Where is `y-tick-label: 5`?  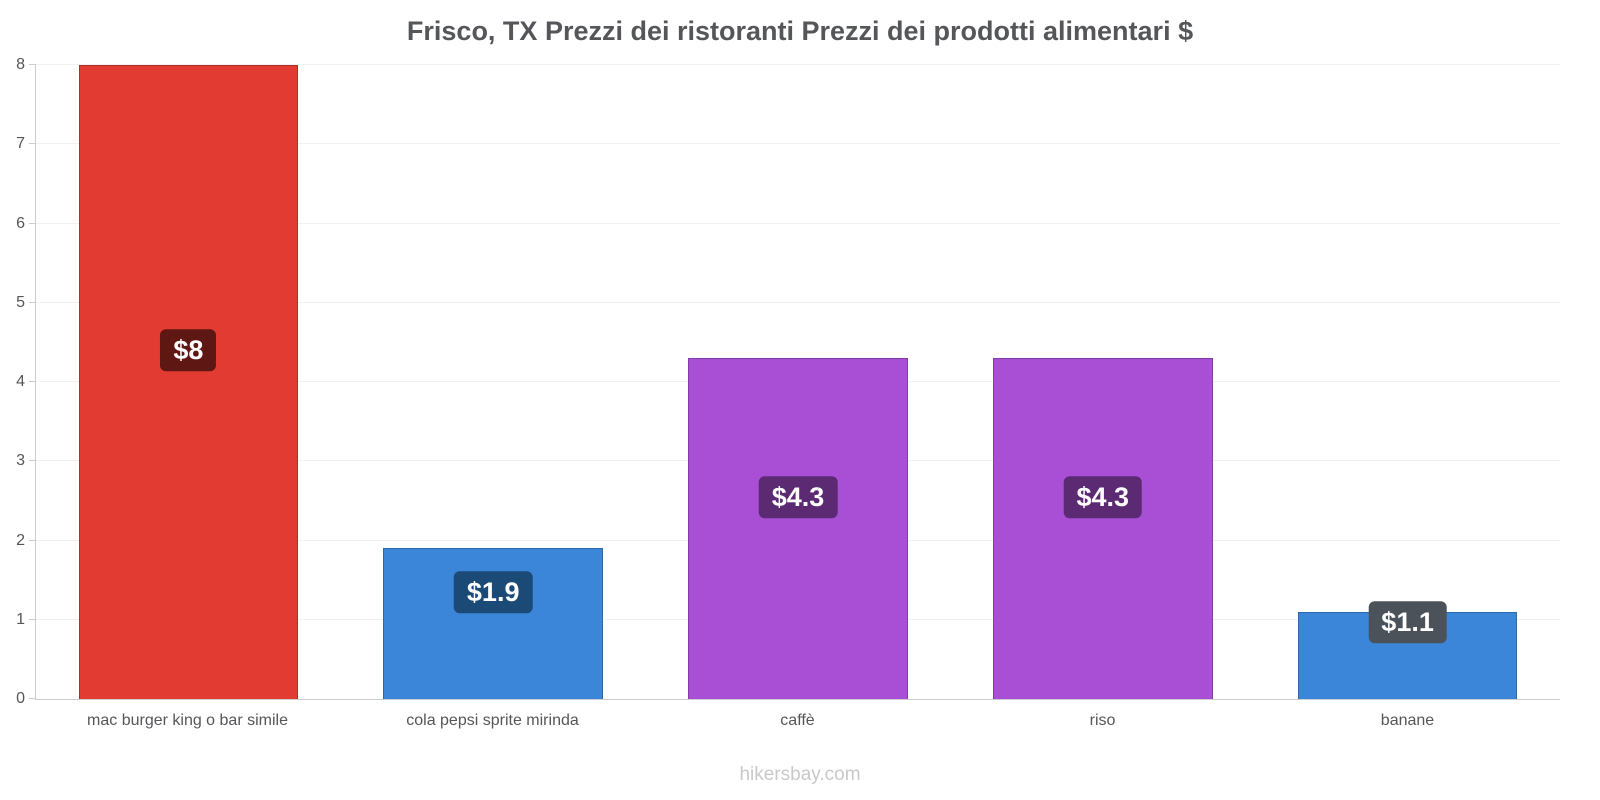 y-tick-label: 5 is located at coordinates (20, 302).